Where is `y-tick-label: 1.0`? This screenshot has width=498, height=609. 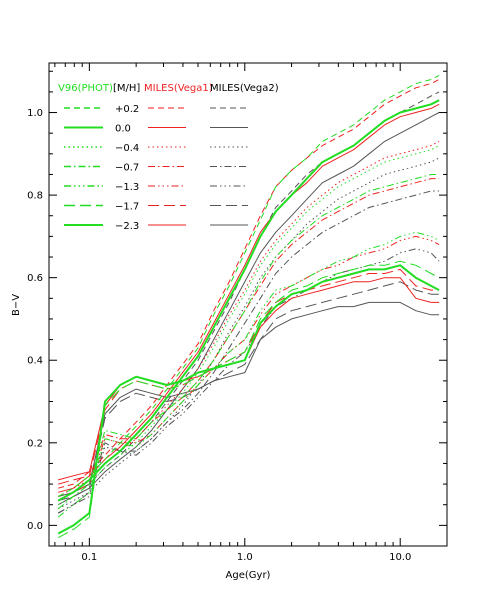
y-tick-label: 1.0 is located at coordinates (35, 113).